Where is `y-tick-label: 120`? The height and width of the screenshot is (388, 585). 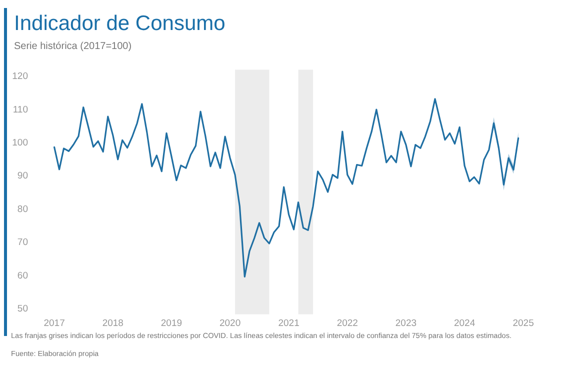
y-tick-label: 120 is located at coordinates (20, 76).